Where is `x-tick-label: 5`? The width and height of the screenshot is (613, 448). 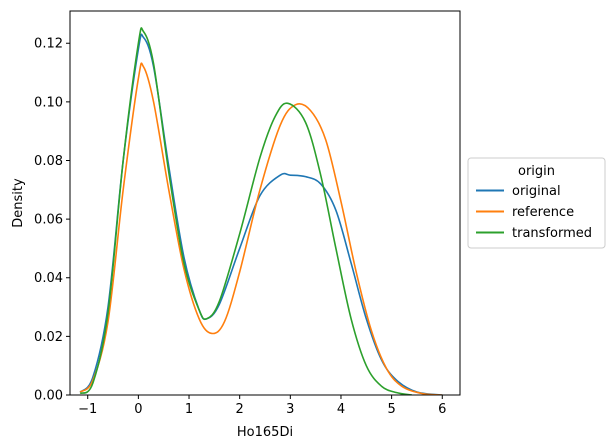 x-tick-label: 5 is located at coordinates (391, 409).